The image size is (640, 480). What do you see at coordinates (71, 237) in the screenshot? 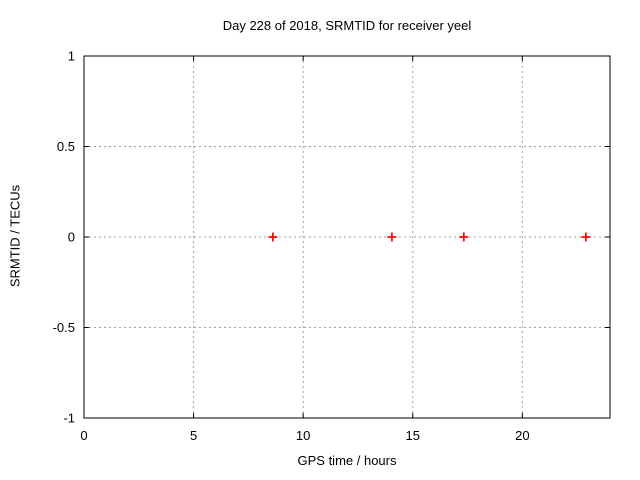
I see `y-tick-label: 0` at bounding box center [71, 237].